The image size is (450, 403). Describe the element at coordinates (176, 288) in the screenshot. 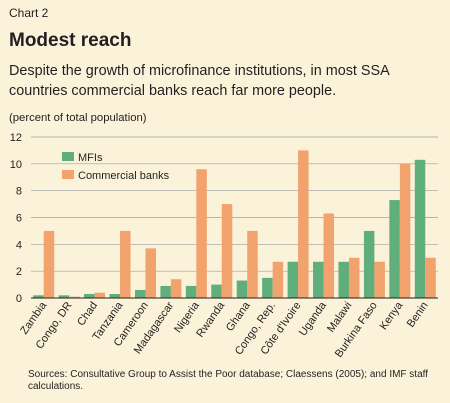

I see `bar-commercial-banks-madagascar` at that location.